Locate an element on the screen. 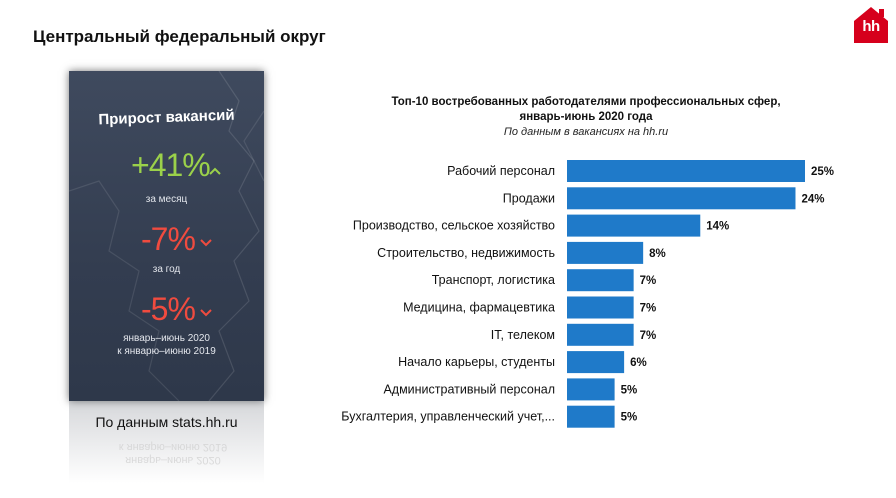  category-label: Продажи is located at coordinates (529, 198).